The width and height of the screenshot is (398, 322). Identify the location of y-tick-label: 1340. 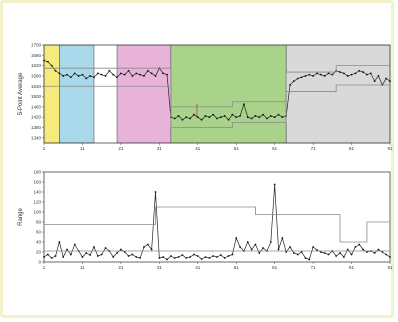
(36, 137).